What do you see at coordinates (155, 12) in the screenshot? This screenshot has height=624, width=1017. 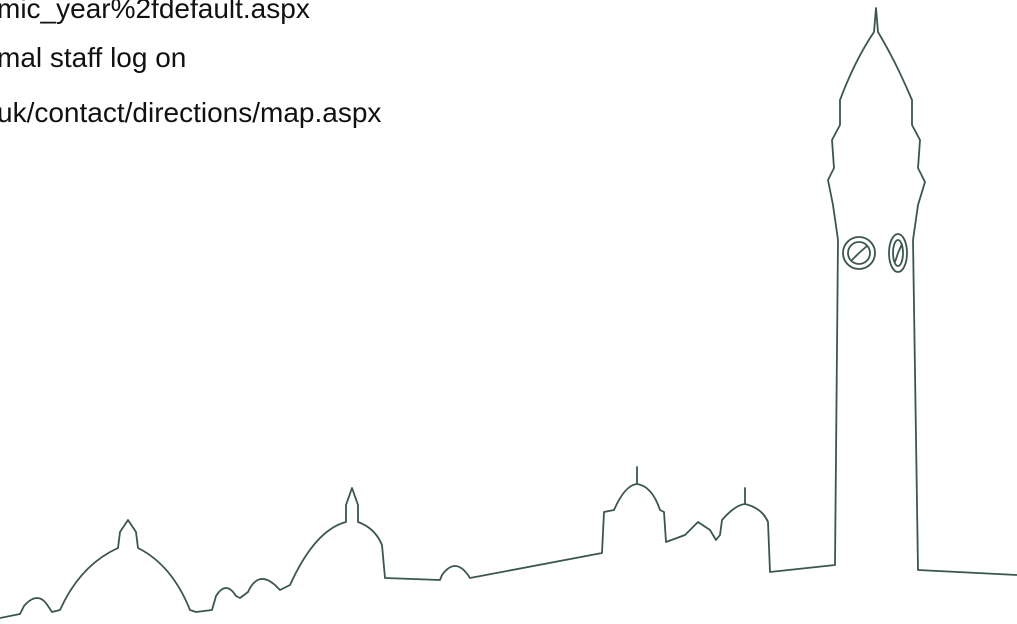 I see `text-line: mic_year%2fdefault.aspx` at bounding box center [155, 12].